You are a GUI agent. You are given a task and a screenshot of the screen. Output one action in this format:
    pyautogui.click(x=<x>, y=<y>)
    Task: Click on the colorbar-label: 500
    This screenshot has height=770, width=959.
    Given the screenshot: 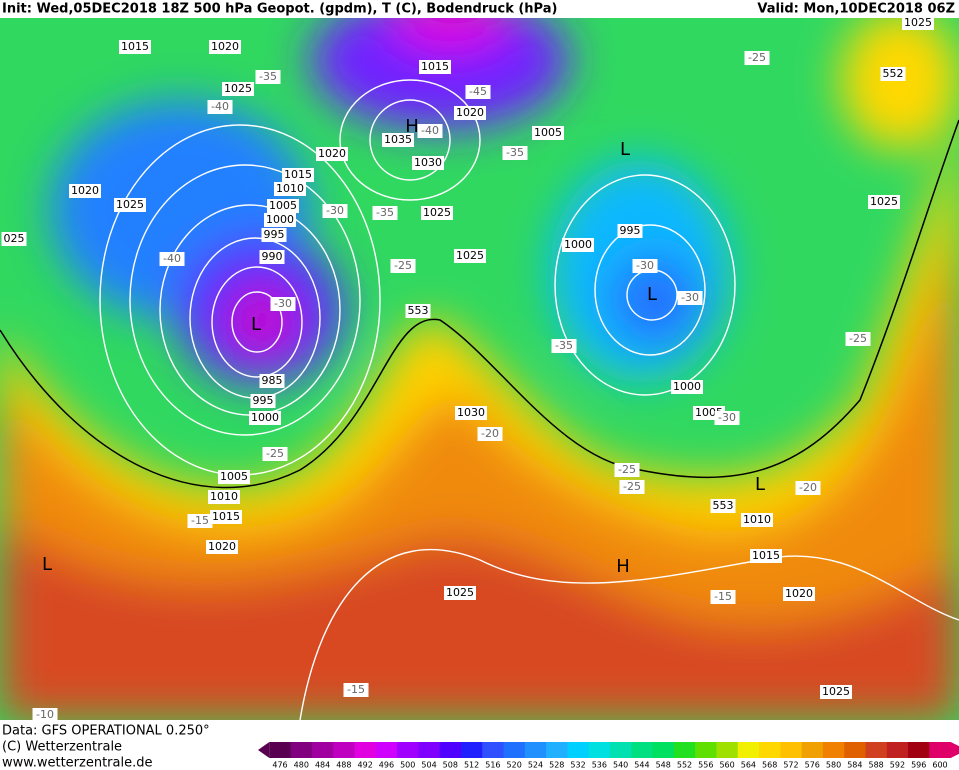 What is the action you would take?
    pyautogui.click(x=407, y=765)
    